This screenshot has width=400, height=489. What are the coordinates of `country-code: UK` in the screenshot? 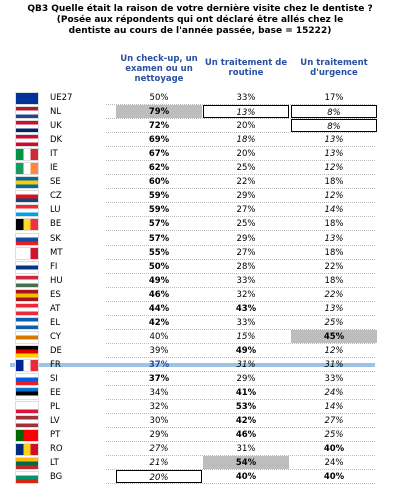 It's located at (56, 126).